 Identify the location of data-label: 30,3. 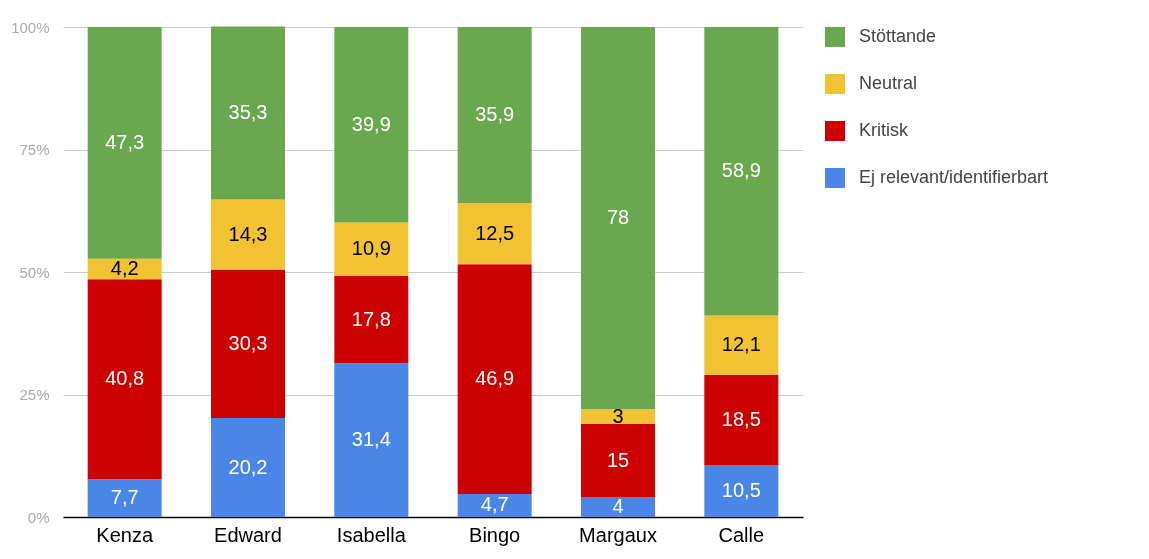
(248, 342).